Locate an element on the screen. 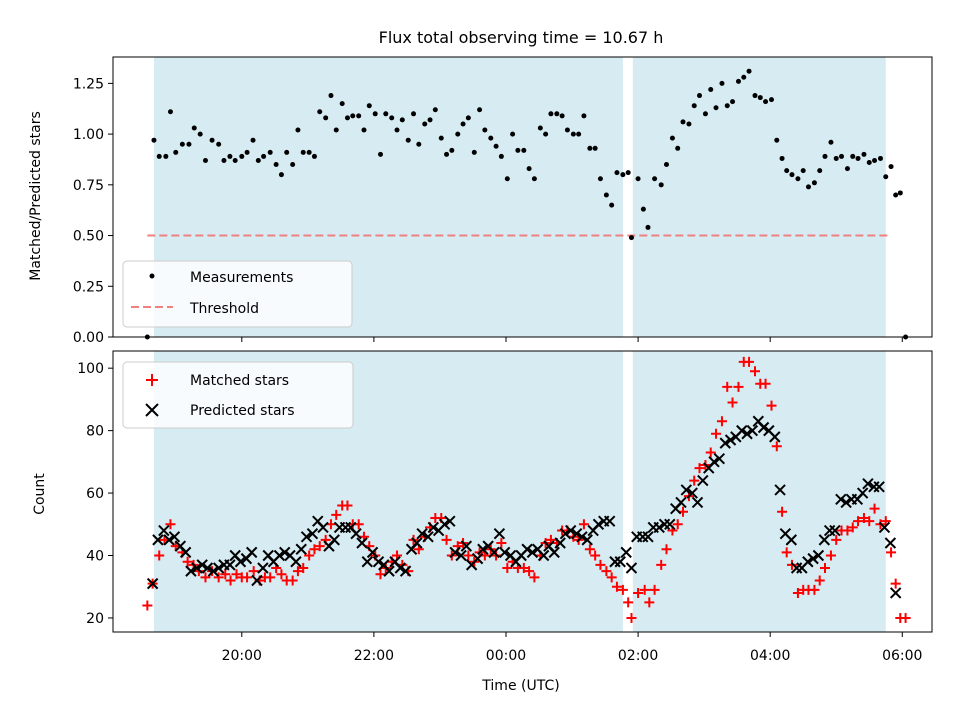 This screenshot has height=720, width=960. bottom-ytick-label: 80 is located at coordinates (95, 432).